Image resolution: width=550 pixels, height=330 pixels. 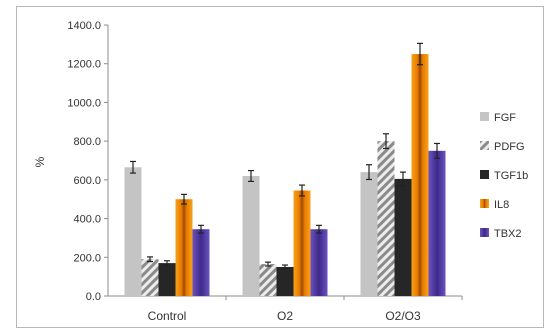 I want to click on bar-tgf1b-o2o3, so click(x=403, y=237).